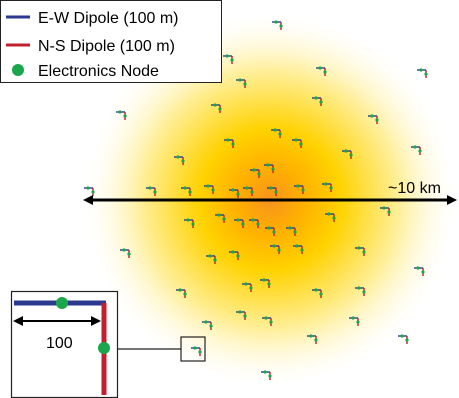 The image size is (459, 398). I want to click on legend-ns-label: N-S Dipole (100 m), so click(106, 46).